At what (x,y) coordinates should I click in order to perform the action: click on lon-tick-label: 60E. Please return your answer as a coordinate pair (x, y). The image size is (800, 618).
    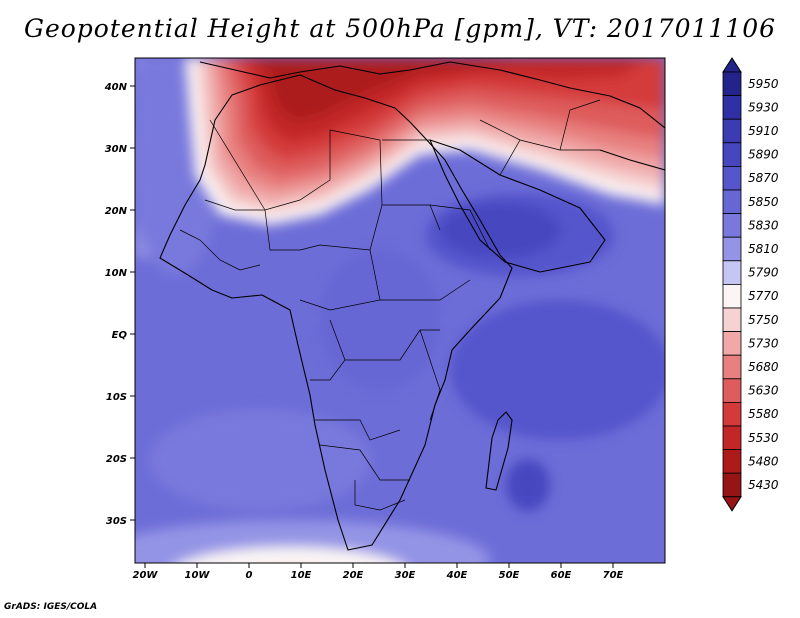
    Looking at the image, I should click on (561, 575).